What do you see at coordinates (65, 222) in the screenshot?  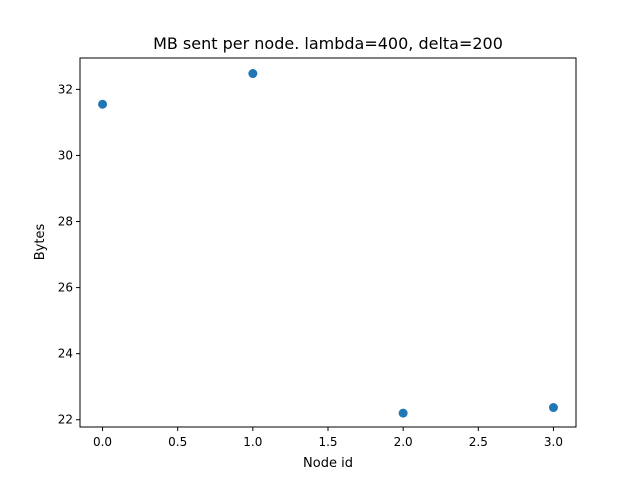 I see `y-tick-label: 28` at bounding box center [65, 222].